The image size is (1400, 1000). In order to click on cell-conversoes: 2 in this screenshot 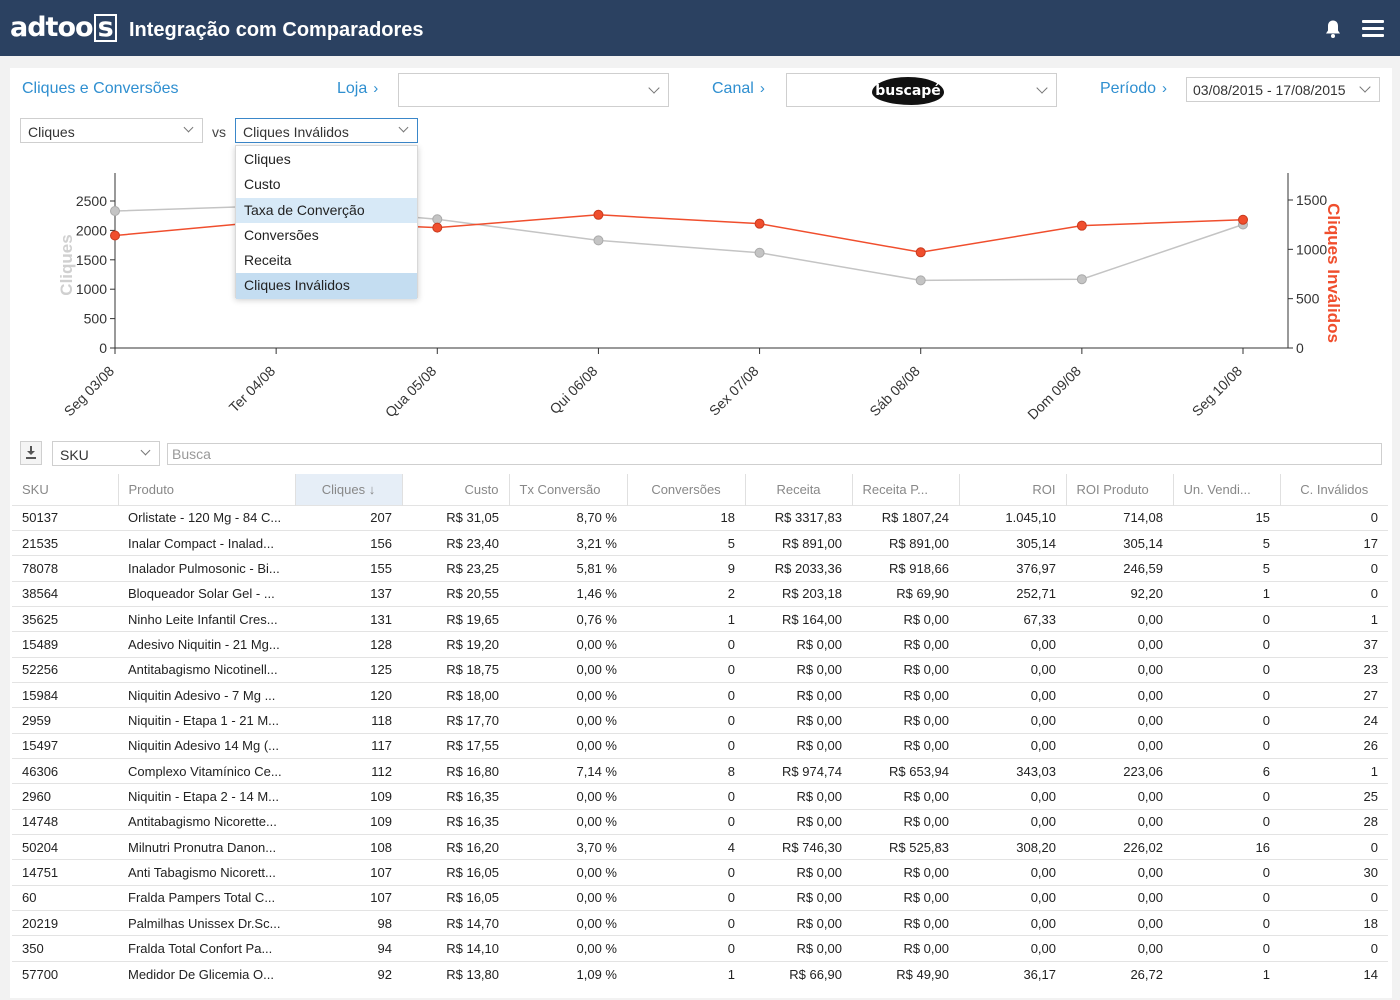, I will do `click(686, 593)`.